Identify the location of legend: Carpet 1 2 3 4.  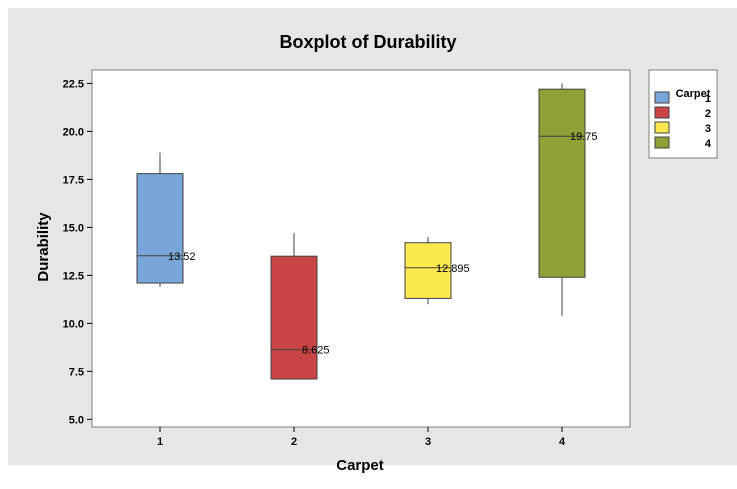
(683, 114).